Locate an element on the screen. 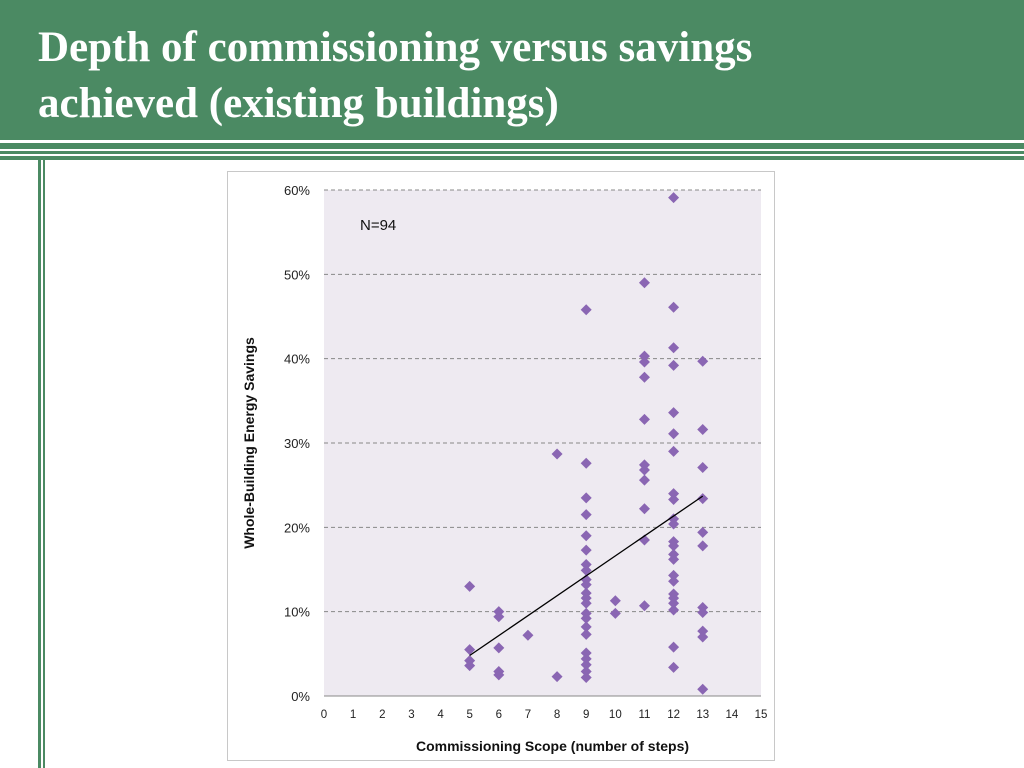 This screenshot has height=768, width=1024. x-tick-label: 13 is located at coordinates (702, 715).